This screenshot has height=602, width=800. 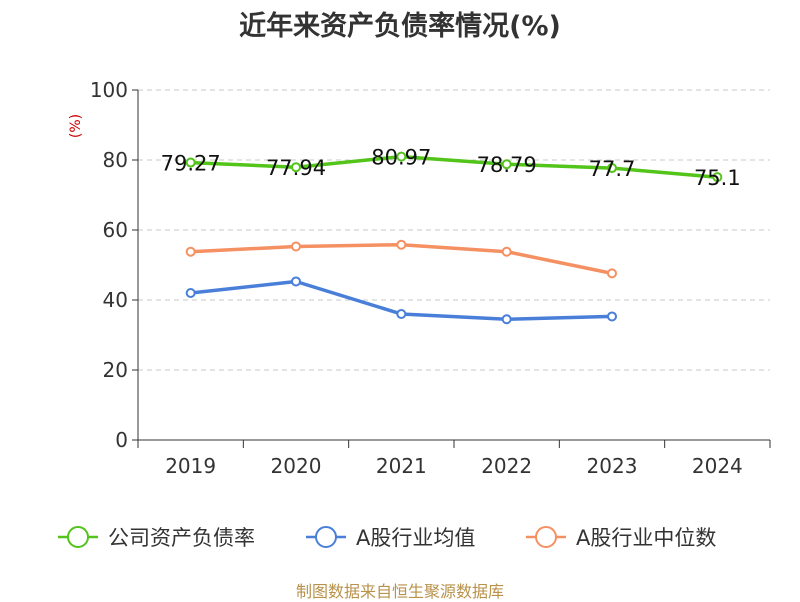 What do you see at coordinates (400, 26) in the screenshot?
I see `chart-title: 近年来资产负债率情况(%)` at bounding box center [400, 26].